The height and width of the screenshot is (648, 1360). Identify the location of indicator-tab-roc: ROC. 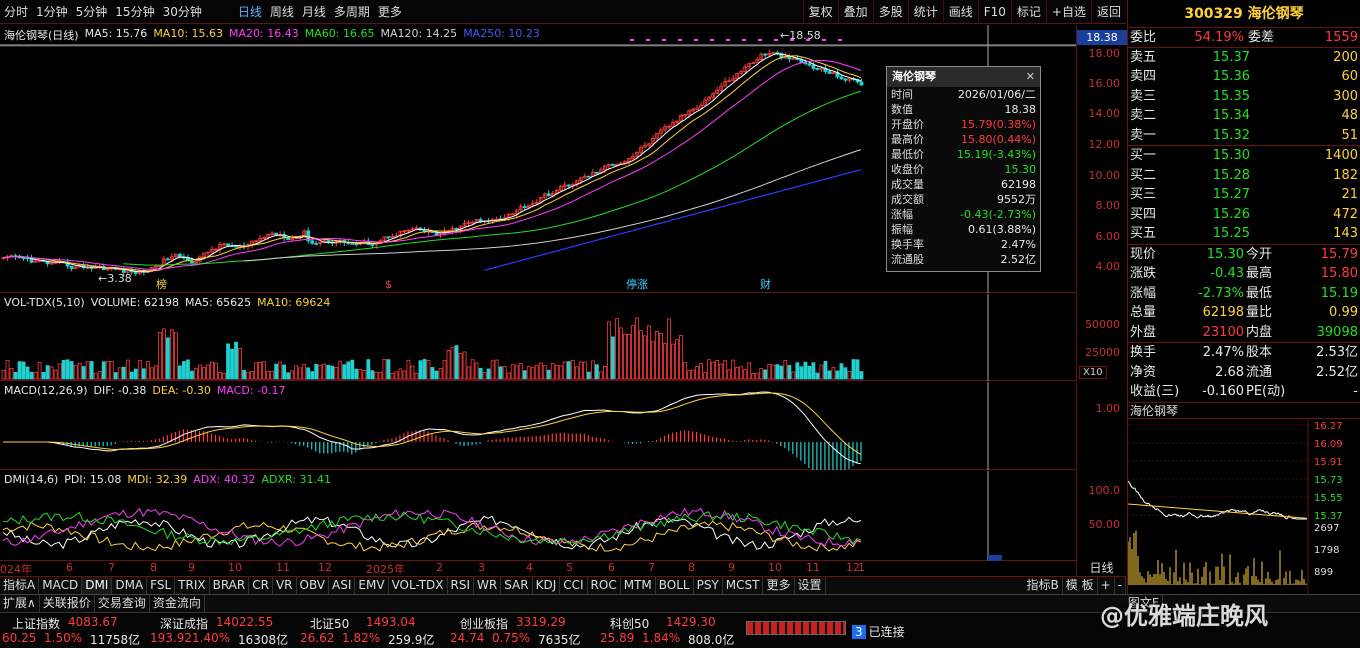
(604, 585).